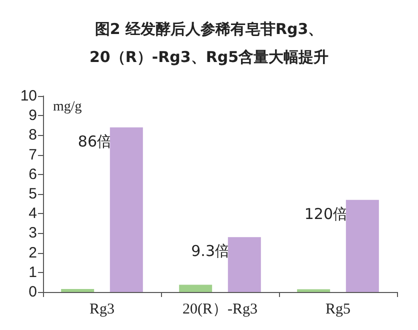 Image resolution: width=418 pixels, height=330 pixels. I want to click on y-tick-label: 7, so click(32, 155).